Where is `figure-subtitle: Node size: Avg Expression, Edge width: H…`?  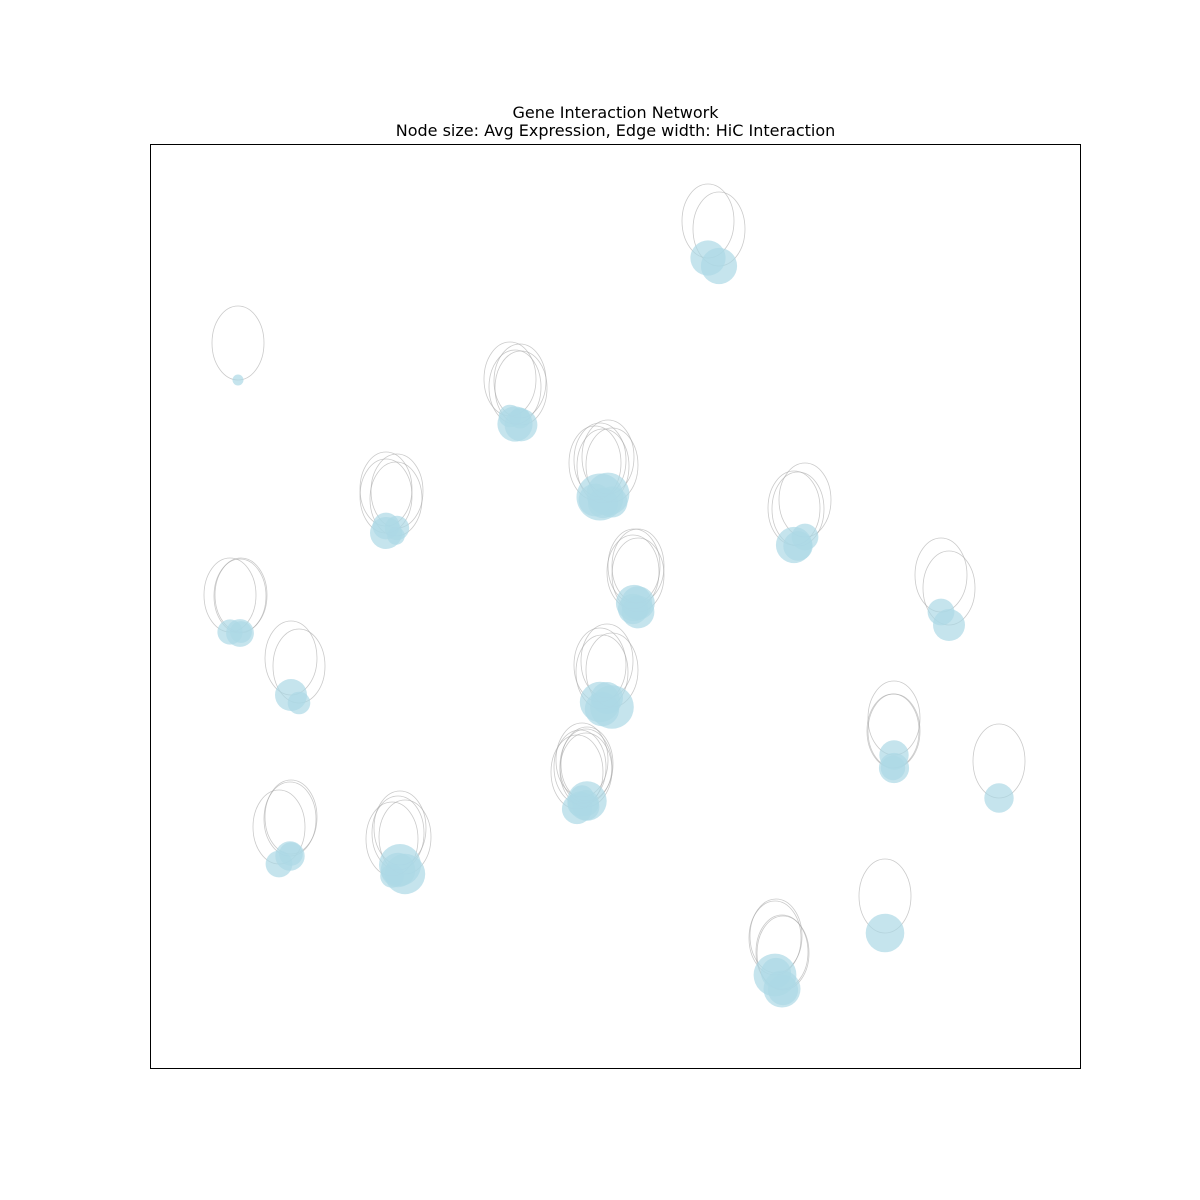 figure-subtitle: Node size: Avg Expression, Edge width: H… is located at coordinates (615, 130).